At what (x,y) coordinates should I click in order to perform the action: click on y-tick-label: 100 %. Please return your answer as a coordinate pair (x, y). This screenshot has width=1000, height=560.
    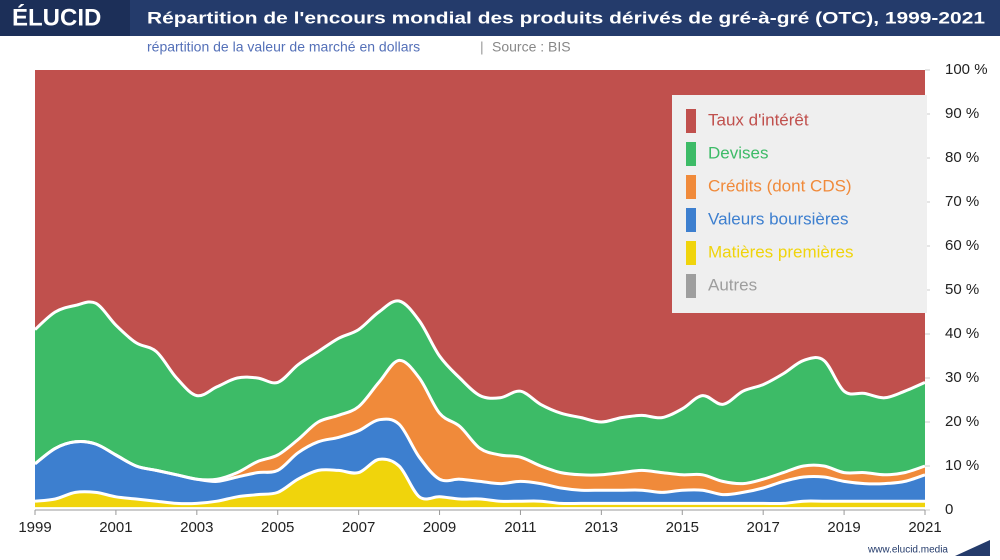
    Looking at the image, I should click on (966, 69).